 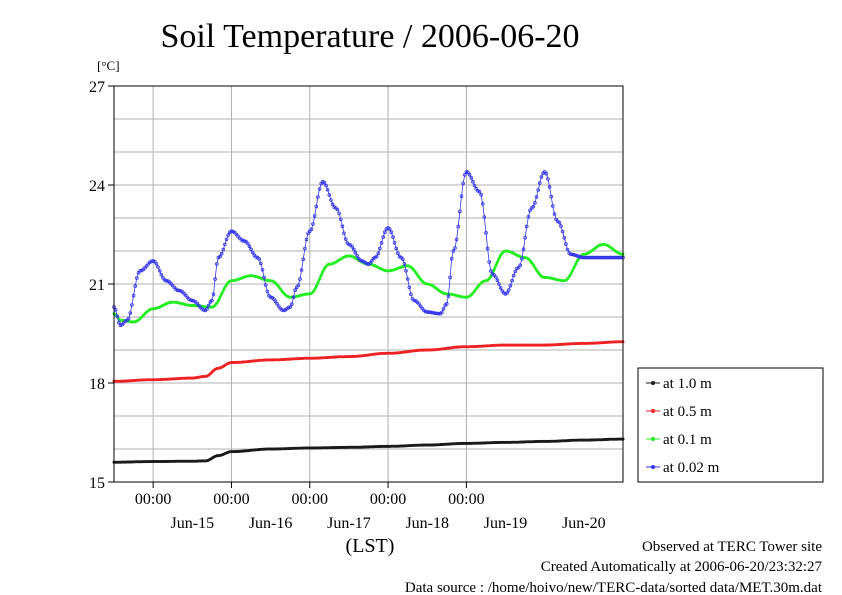 What do you see at coordinates (349, 523) in the screenshot?
I see `x-tick-date-label: Jun-17` at bounding box center [349, 523].